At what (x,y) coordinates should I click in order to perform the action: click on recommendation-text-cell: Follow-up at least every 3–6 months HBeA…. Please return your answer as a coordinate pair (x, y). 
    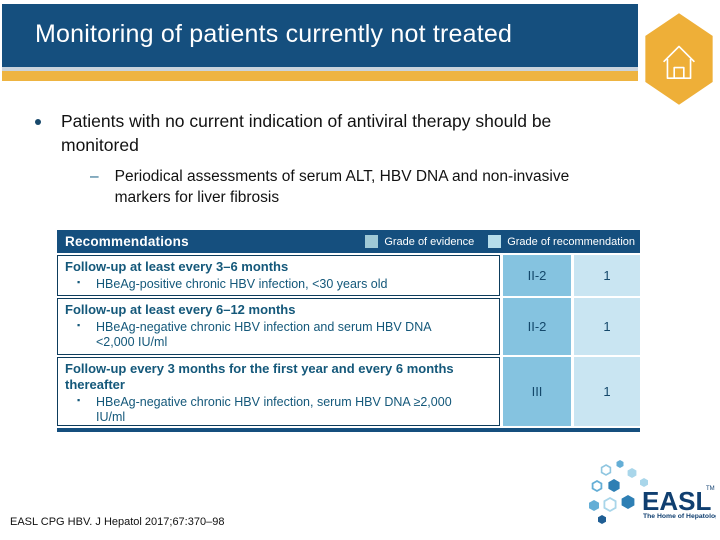
    Looking at the image, I should click on (278, 275).